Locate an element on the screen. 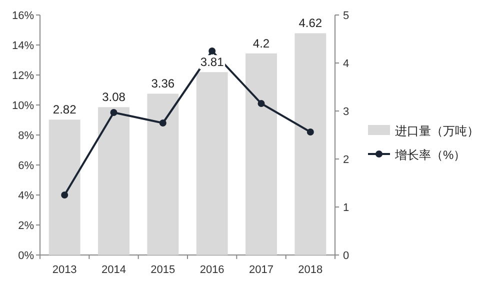  value-label: 3.08 is located at coordinates (114, 97).